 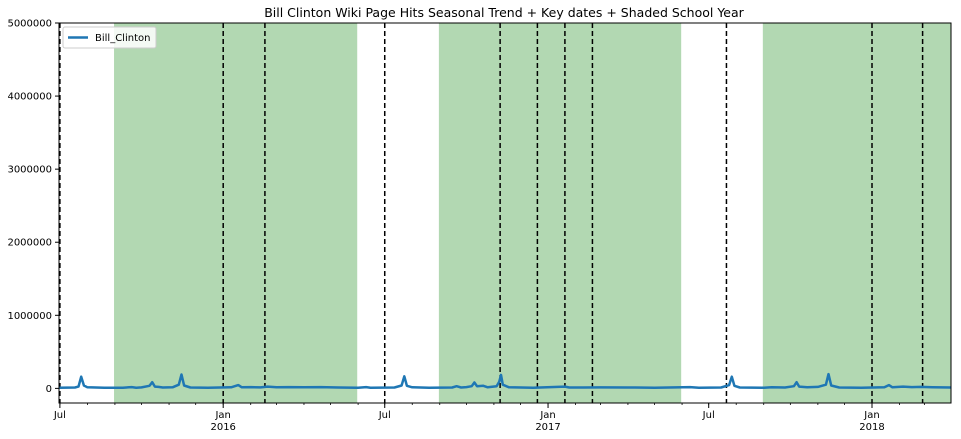 I want to click on y-axis: 0 1000000 2000000 3000000 4000000 5000000, so click(x=33, y=207).